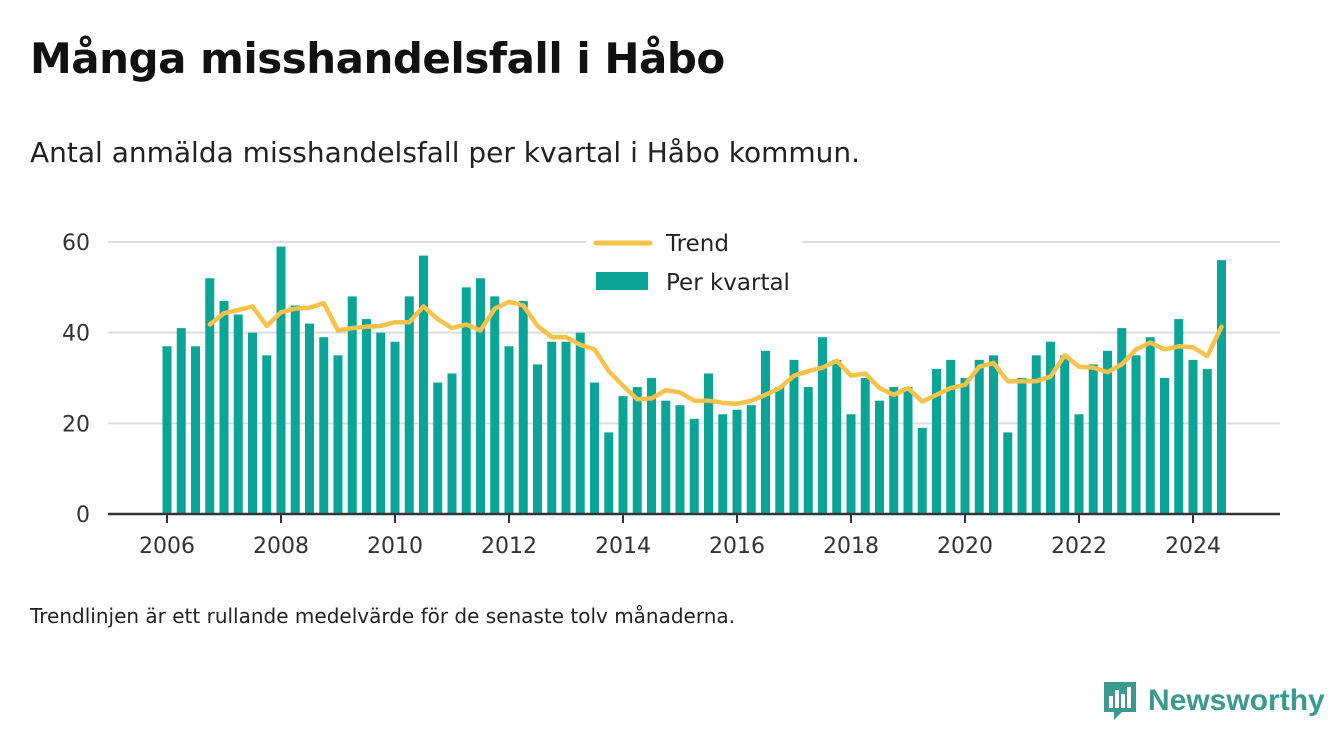 The height and width of the screenshot is (753, 1340). What do you see at coordinates (509, 546) in the screenshot?
I see `x-tick-label: 2012` at bounding box center [509, 546].